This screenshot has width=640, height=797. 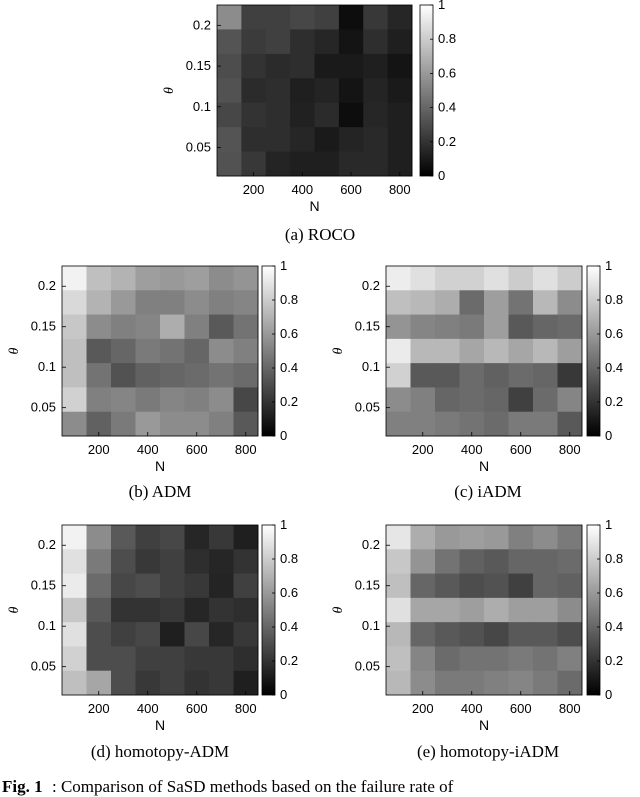 I want to click on subfigure-caption: (a) ROCO, so click(x=320, y=234).